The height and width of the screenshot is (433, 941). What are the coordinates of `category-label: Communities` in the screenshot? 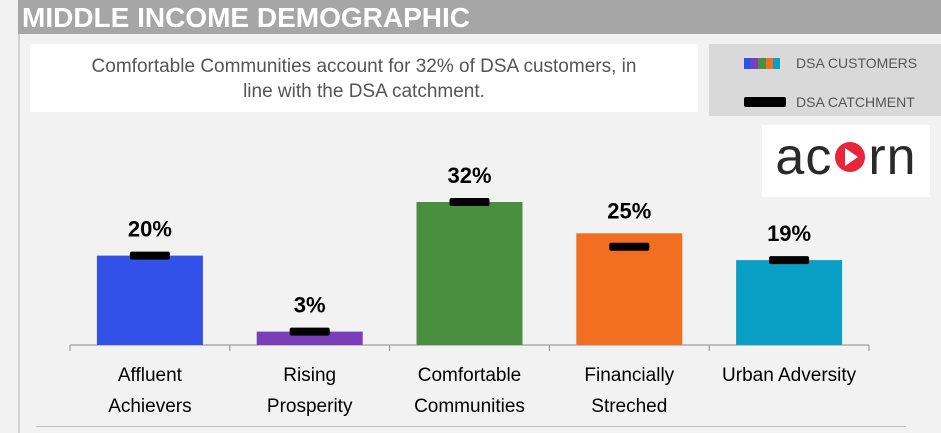 It's located at (469, 406).